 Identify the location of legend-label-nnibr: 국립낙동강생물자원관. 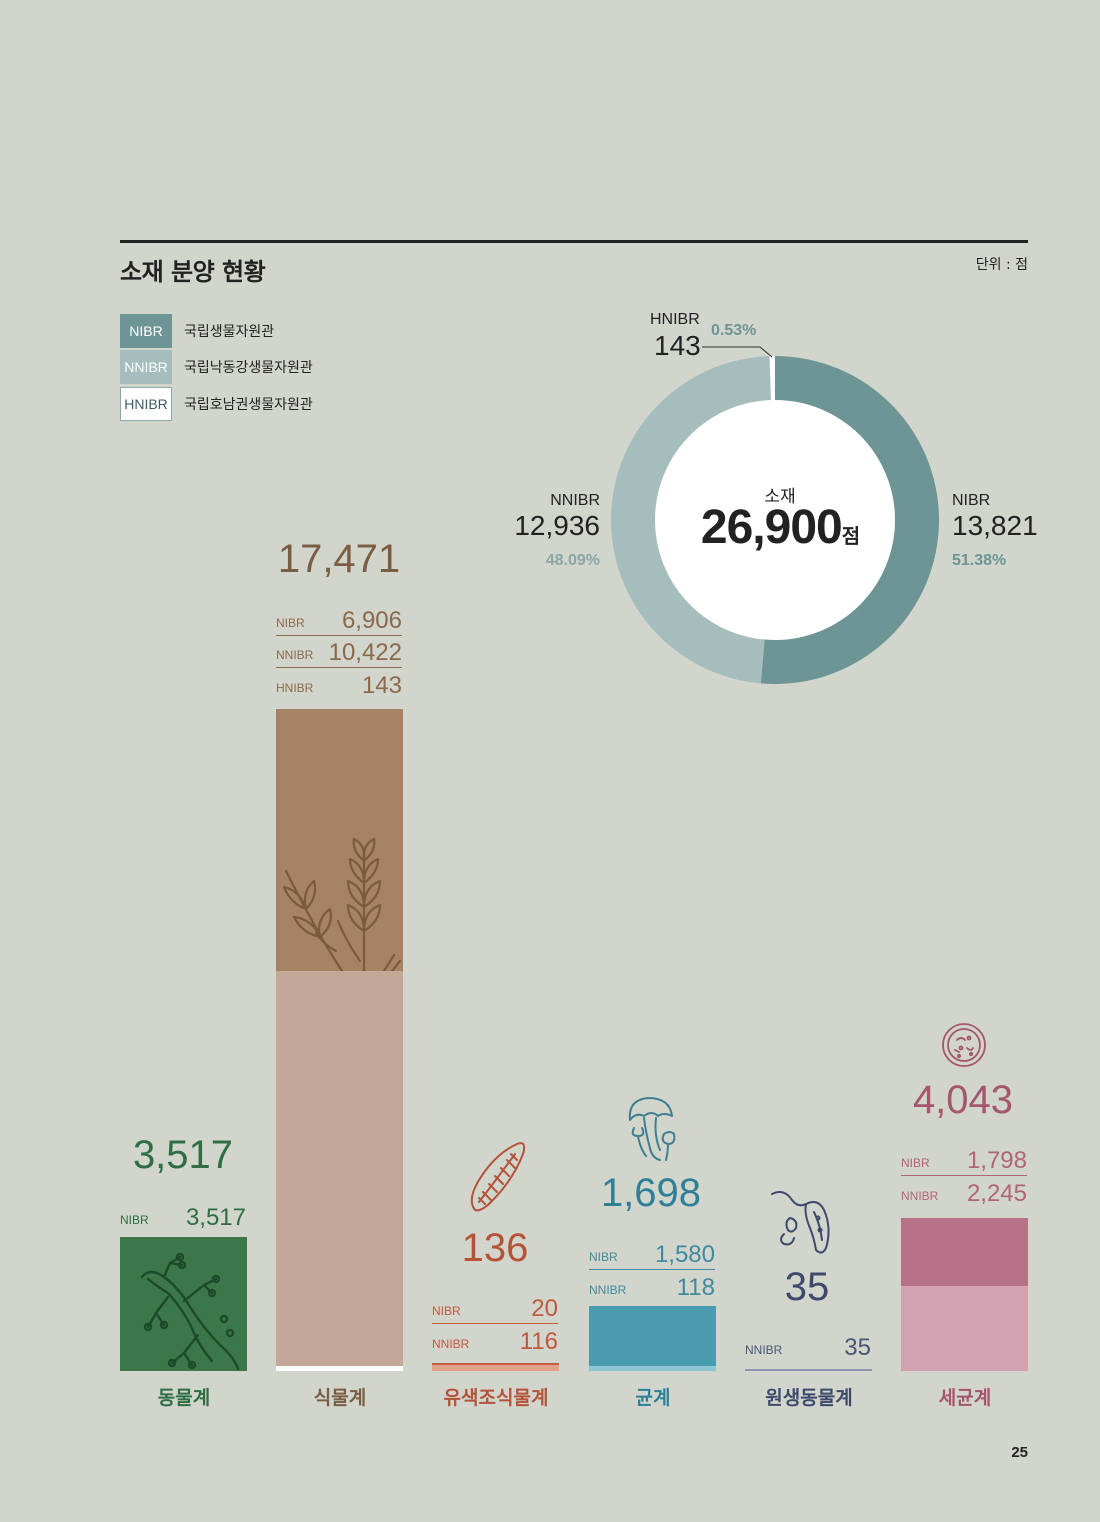
(248, 368).